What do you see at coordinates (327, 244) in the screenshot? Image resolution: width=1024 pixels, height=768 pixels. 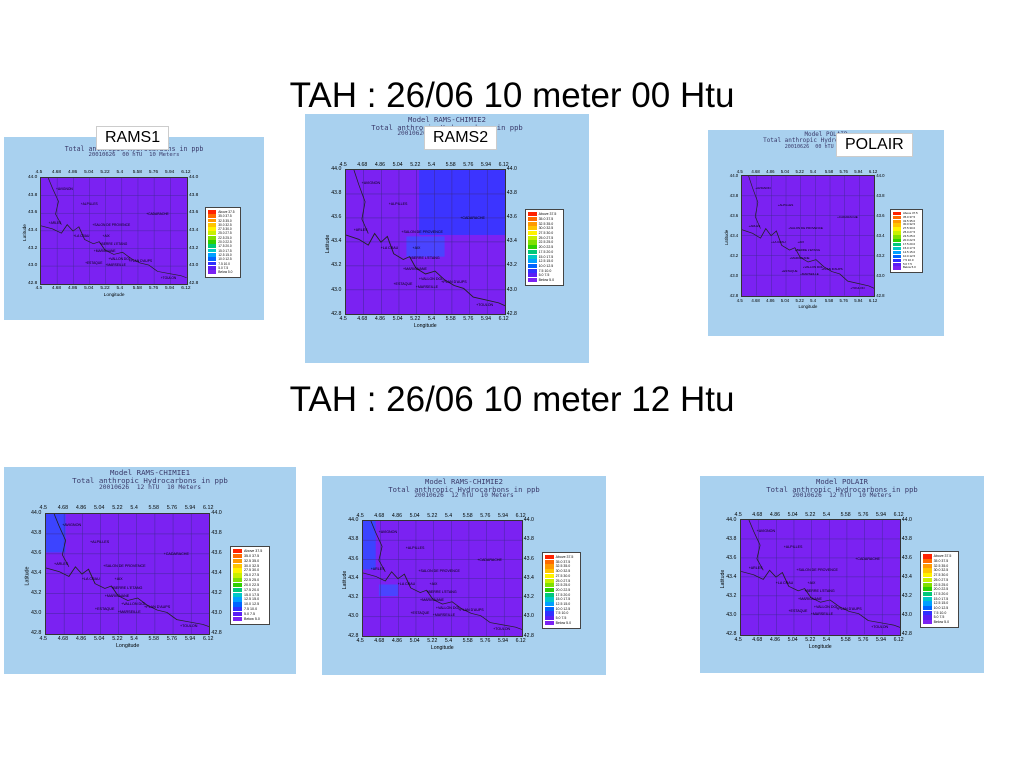 I see `y-axis-label: Latitude` at bounding box center [327, 244].